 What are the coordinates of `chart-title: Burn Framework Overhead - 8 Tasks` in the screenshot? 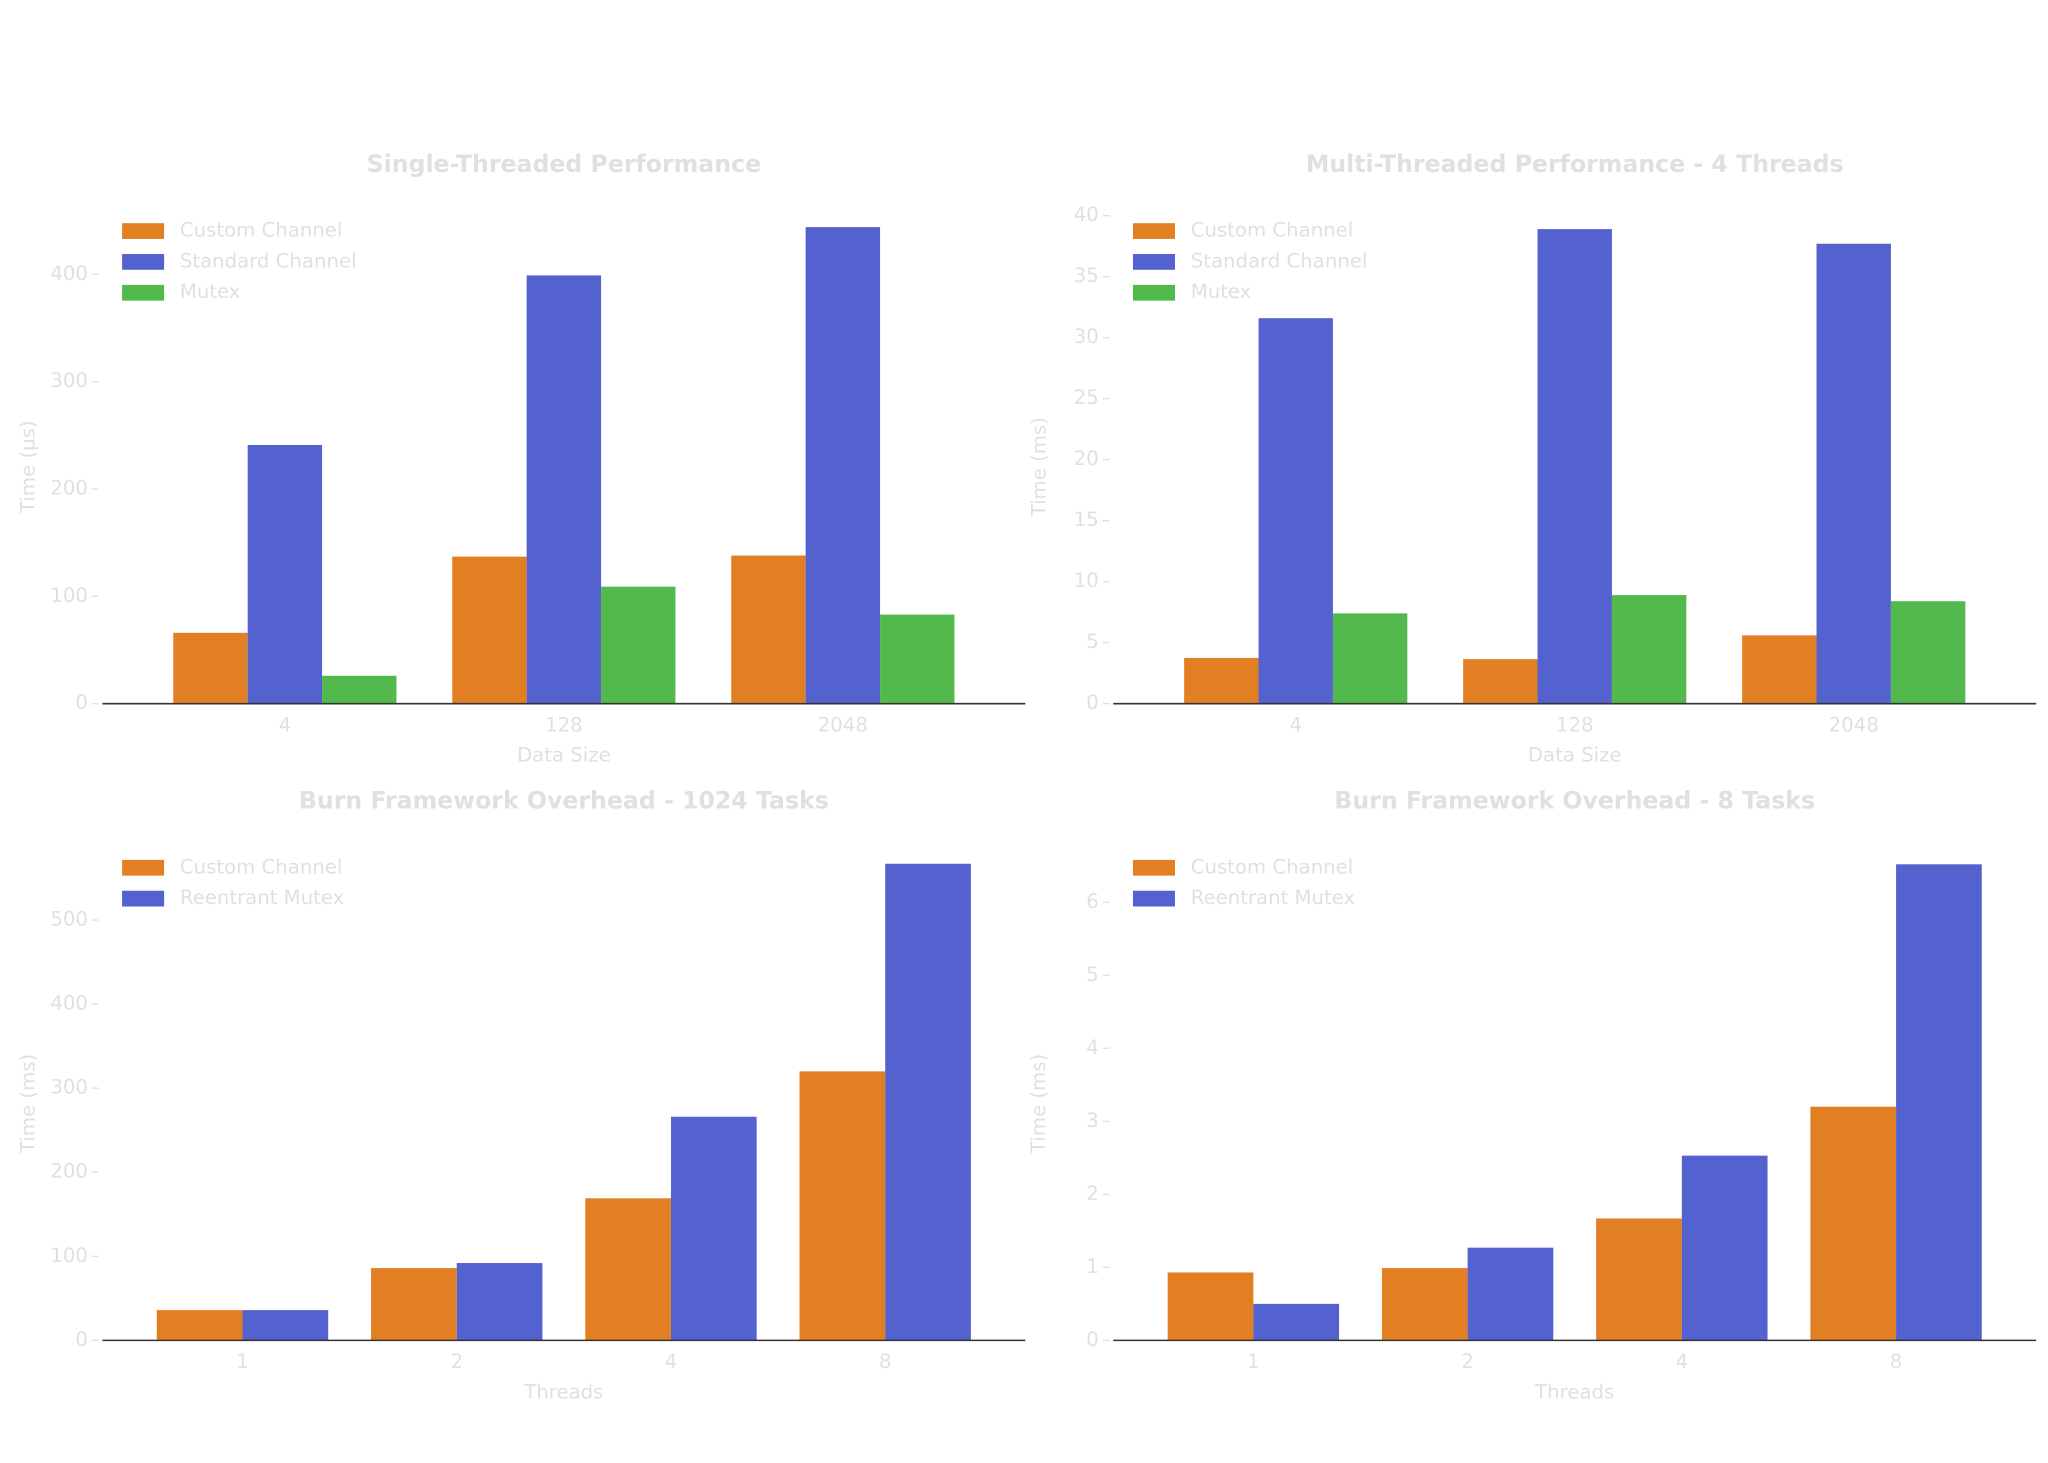 It's located at (1574, 801).